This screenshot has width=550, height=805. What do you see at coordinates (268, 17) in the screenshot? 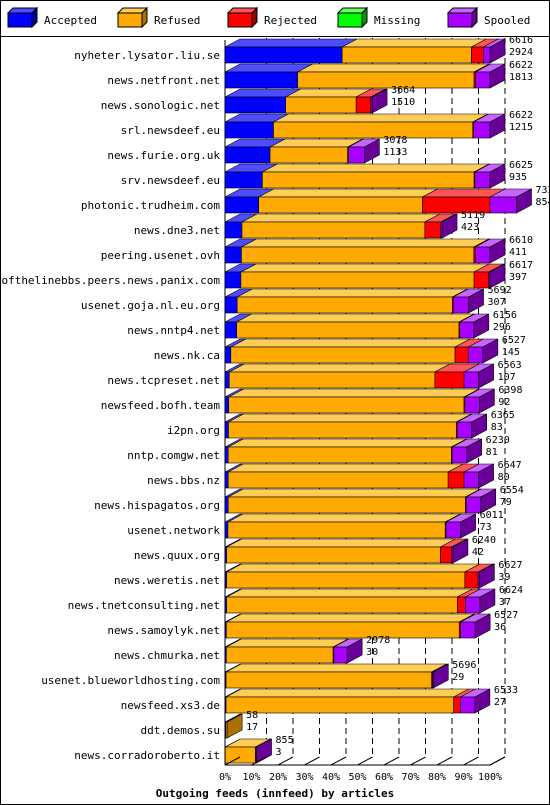
I see `legend: Accepted Refused Rejected Missing Spooled` at bounding box center [268, 17].